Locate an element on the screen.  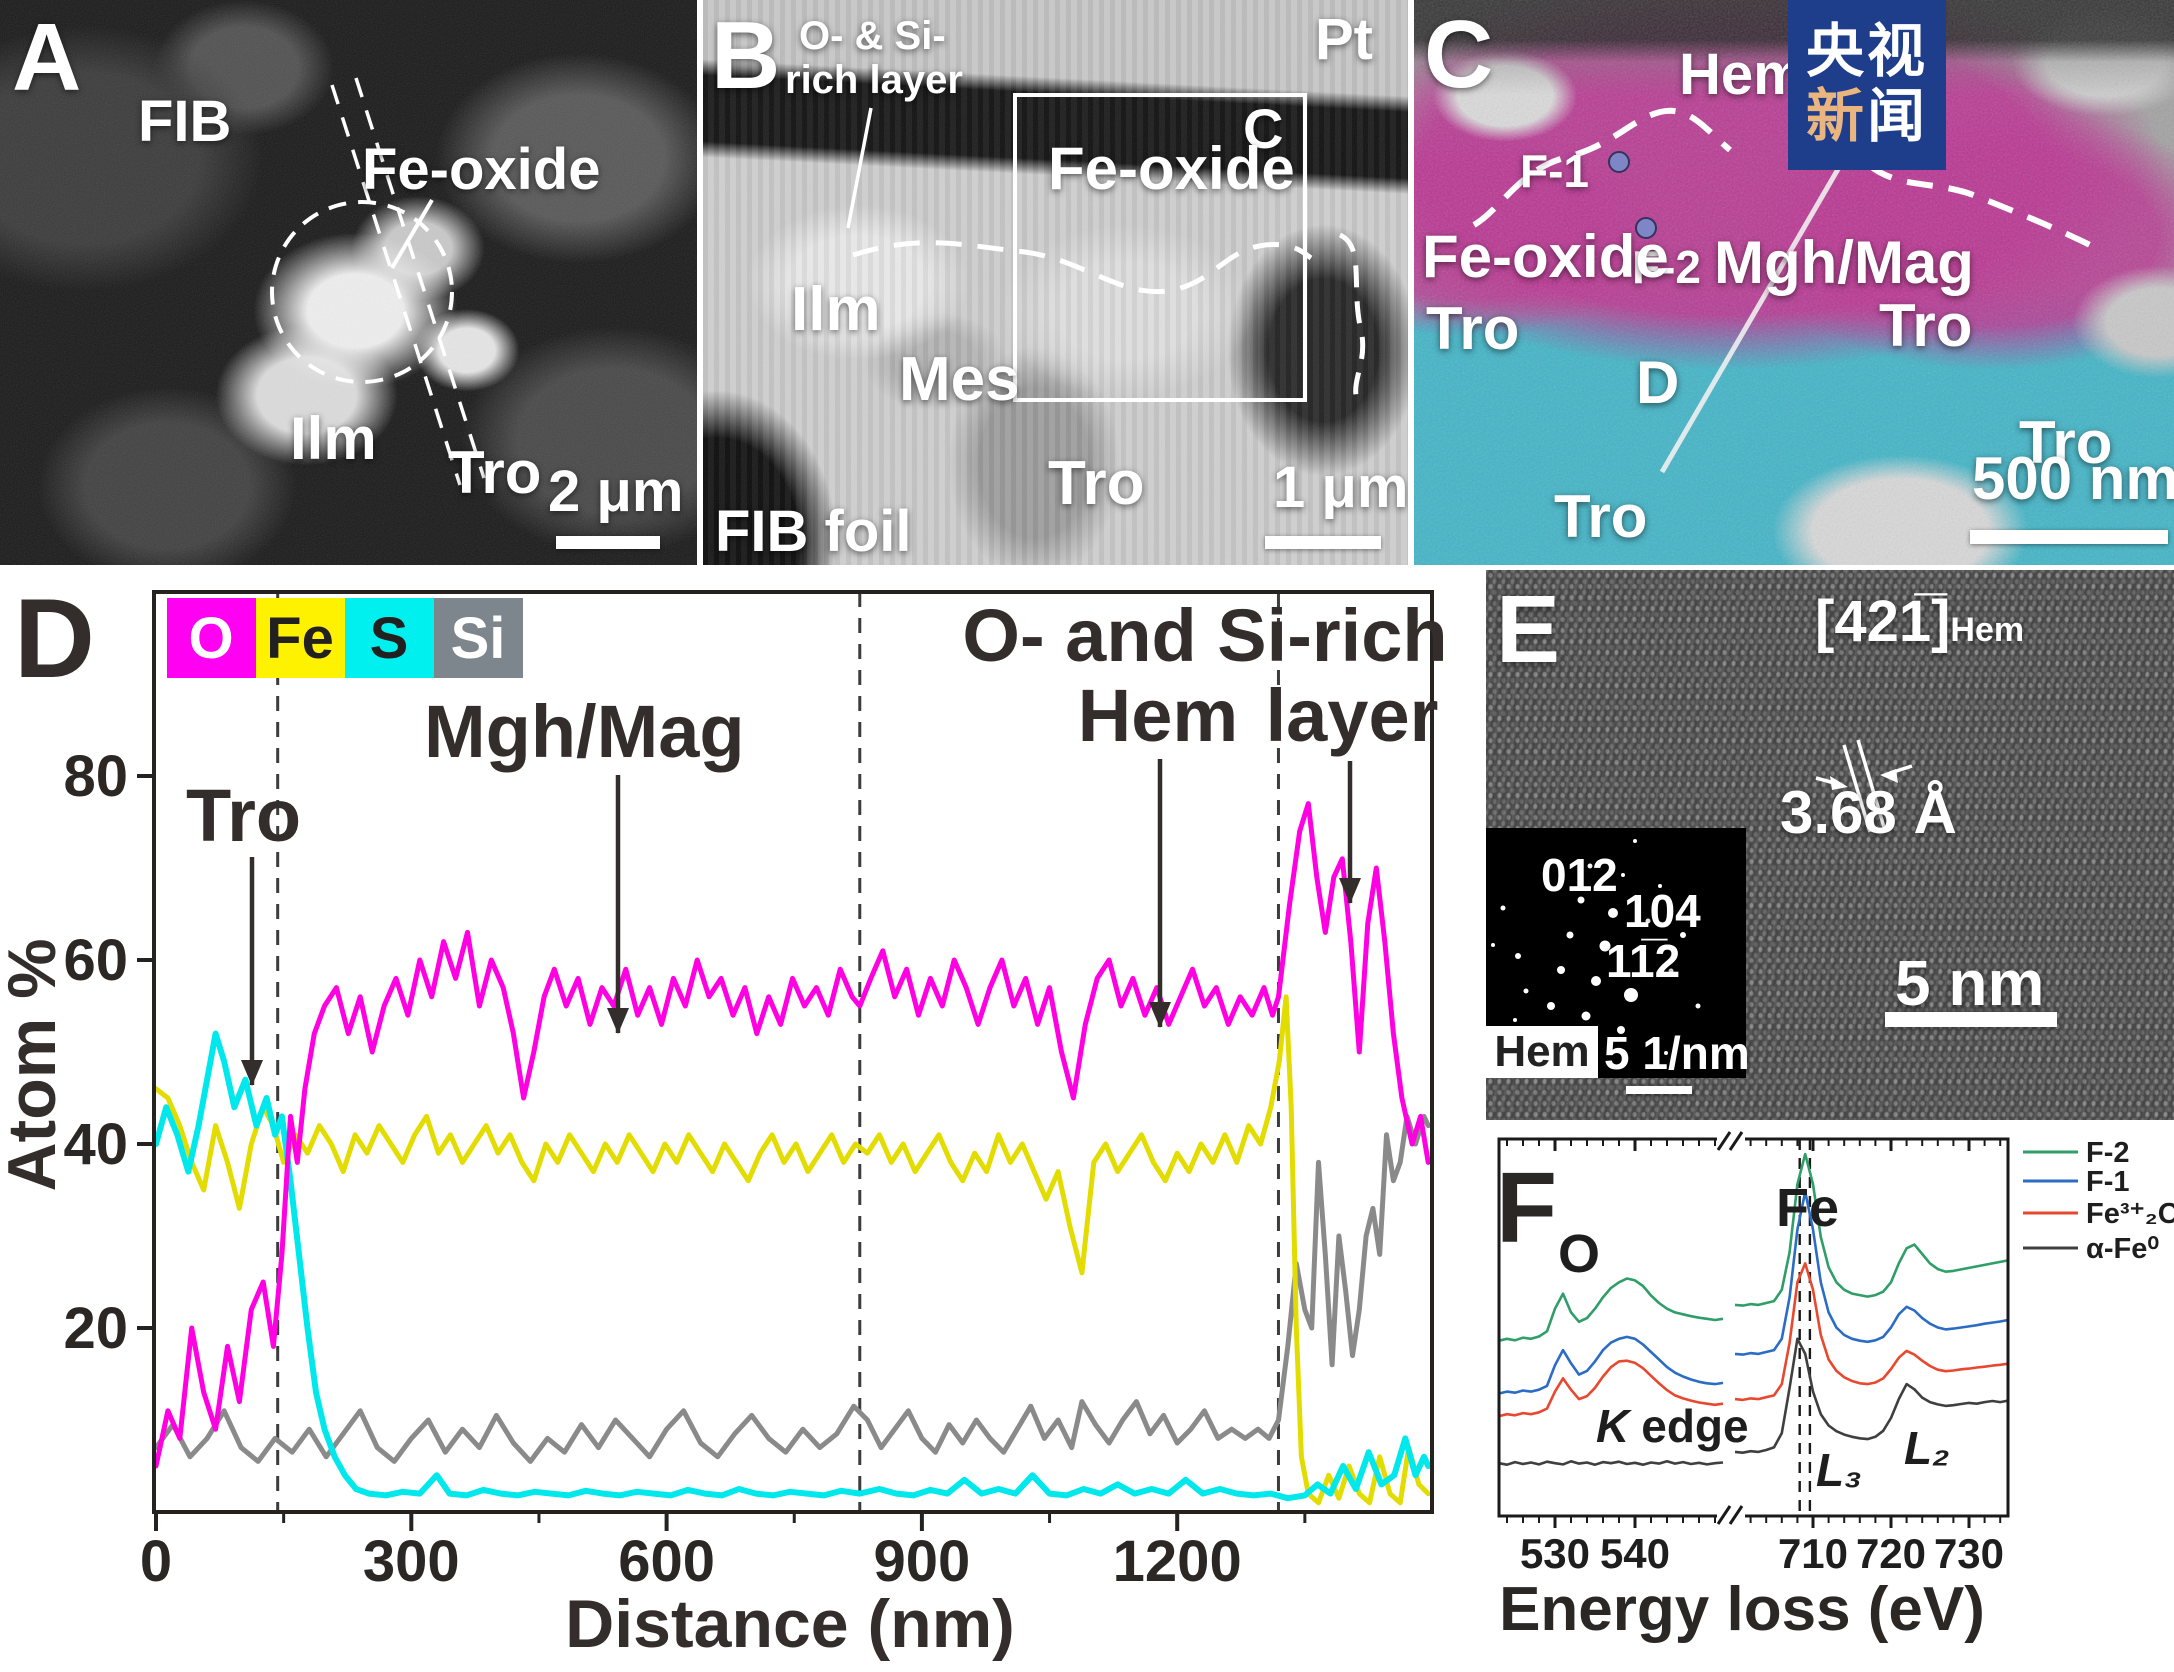
annotation-l2: L₂ is located at coordinates (1927, 1448).